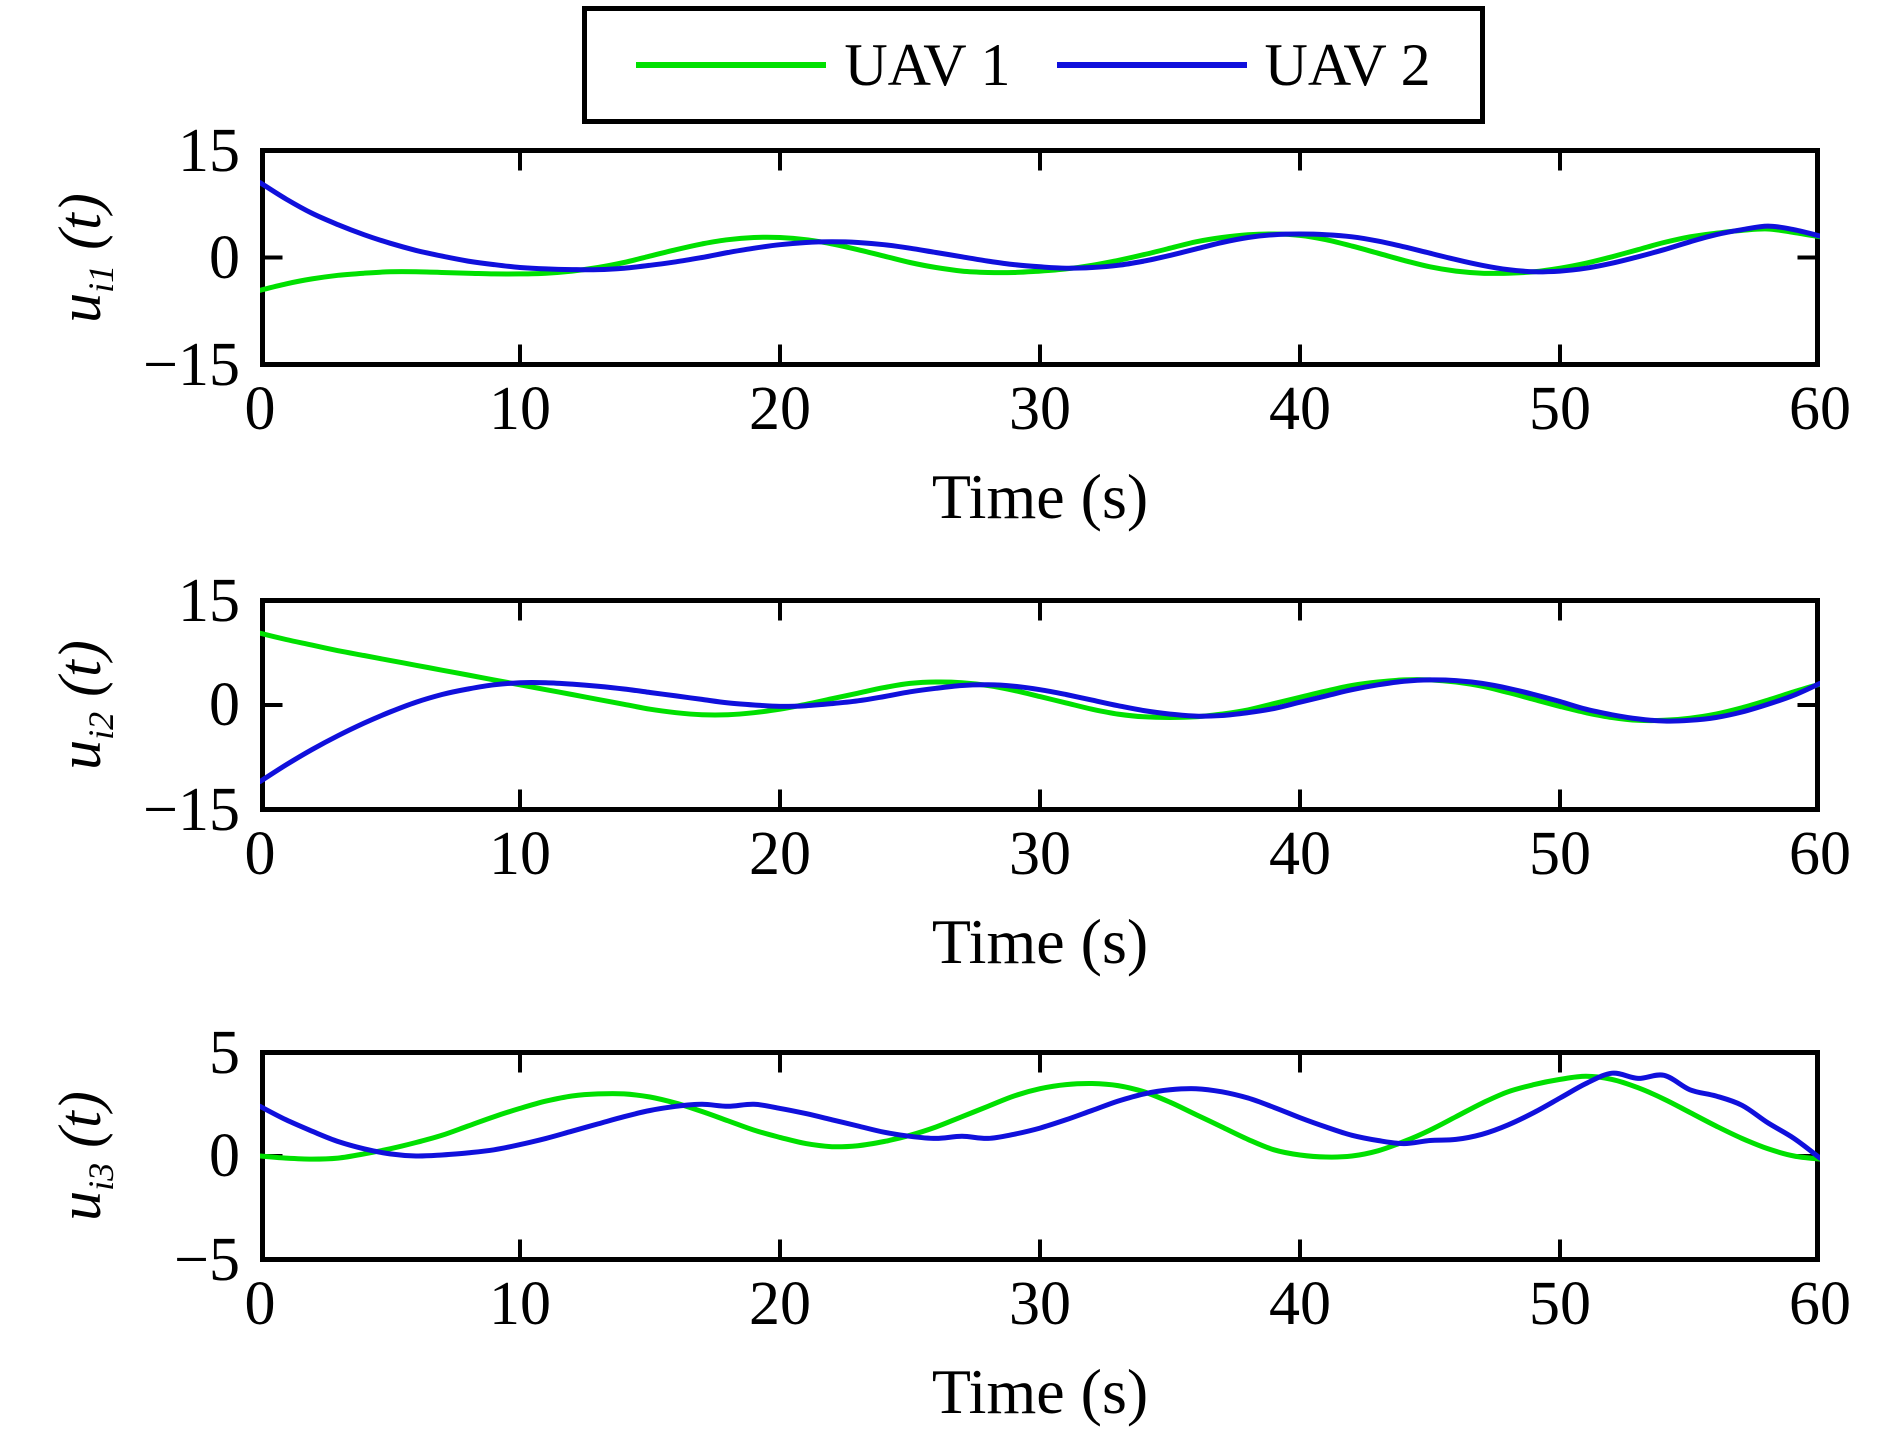 Image resolution: width=1890 pixels, height=1429 pixels. I want to click on legend-entry-uav1: UAV 1, so click(823, 65).